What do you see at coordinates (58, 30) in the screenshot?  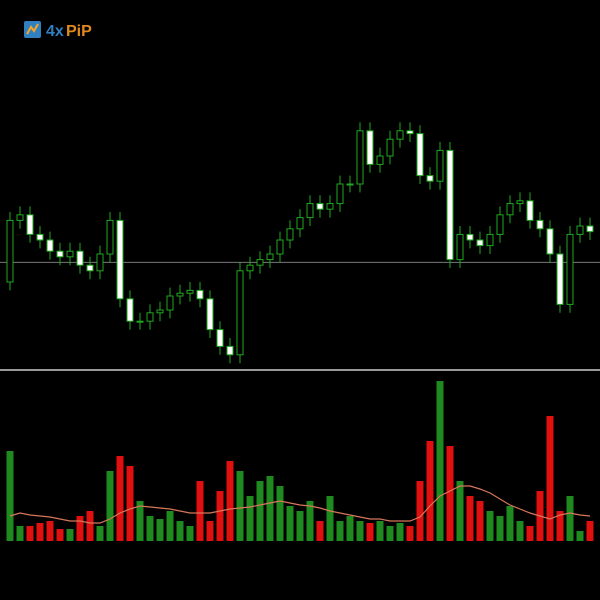 I see `logo: 4x PiP` at bounding box center [58, 30].